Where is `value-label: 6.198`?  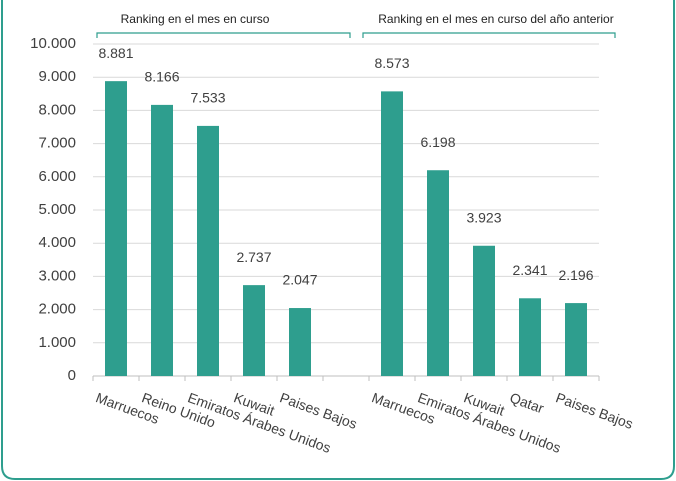 value-label: 6.198 is located at coordinates (437, 142).